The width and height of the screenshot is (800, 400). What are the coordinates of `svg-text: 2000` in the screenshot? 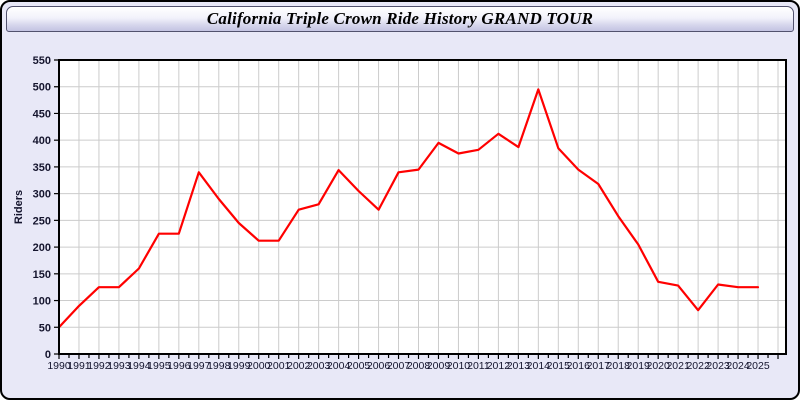 It's located at (259, 366).